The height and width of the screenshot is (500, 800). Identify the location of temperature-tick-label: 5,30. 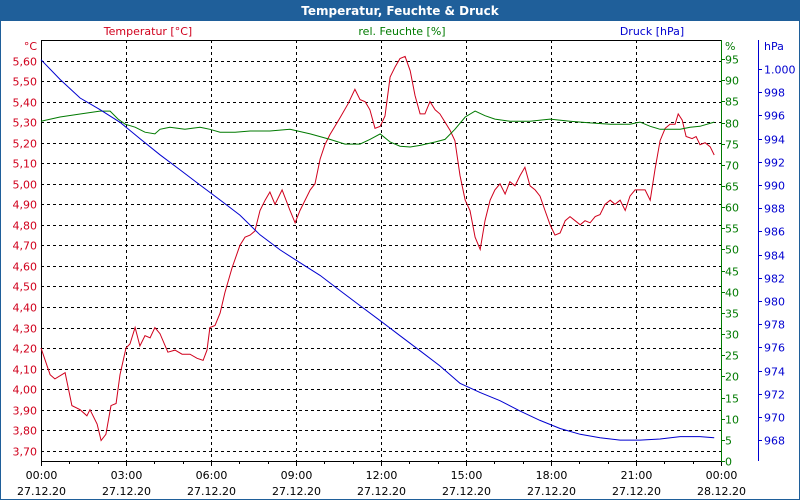
(25, 123).